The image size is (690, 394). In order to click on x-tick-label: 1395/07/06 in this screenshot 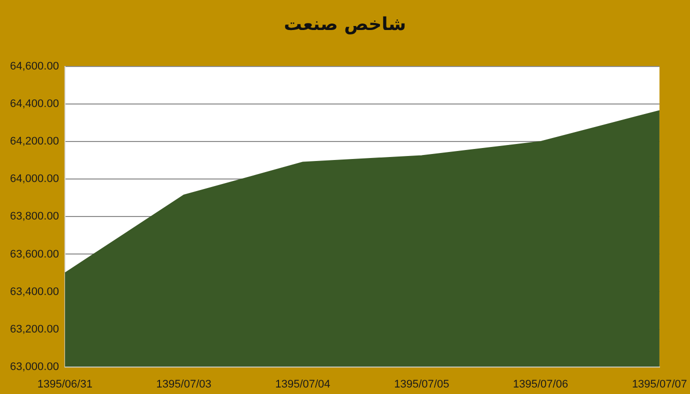, I will do `click(540, 384)`.